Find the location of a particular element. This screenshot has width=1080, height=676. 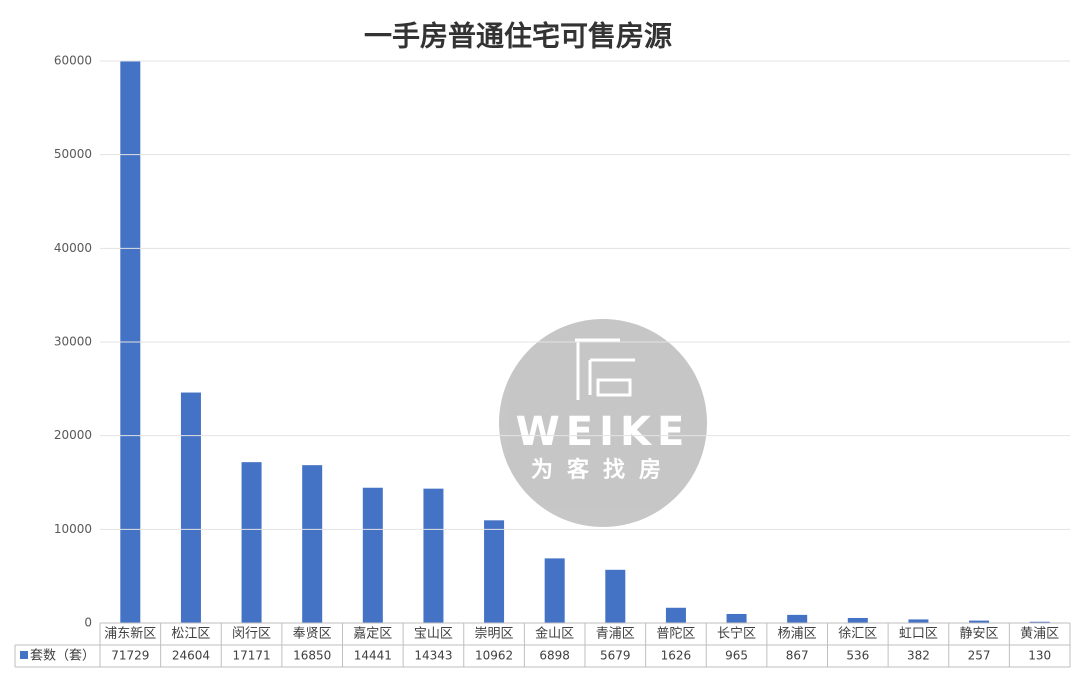

x-tick-label: 普陀区 is located at coordinates (675, 634).